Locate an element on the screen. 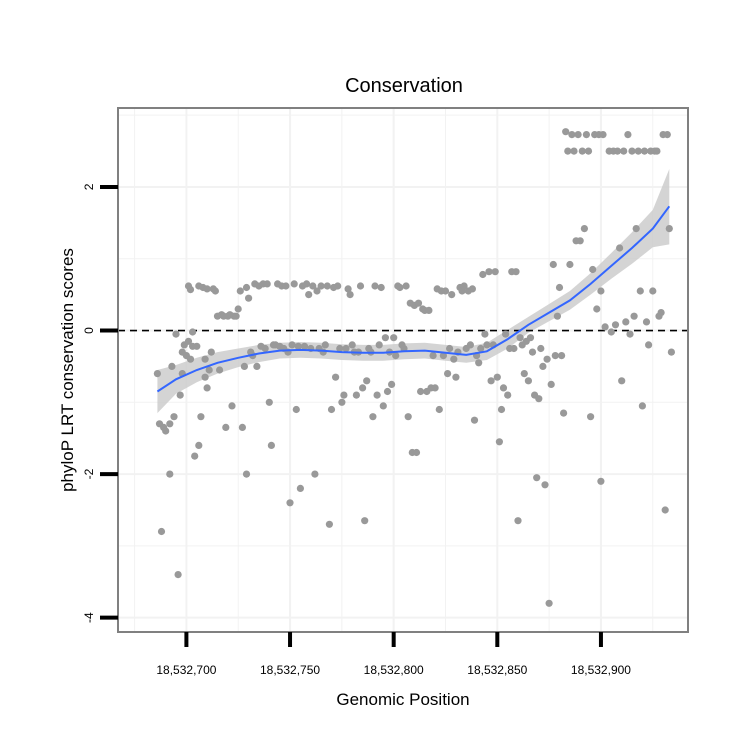 The image size is (750, 750). y-tick-label: -2 is located at coordinates (89, 473).